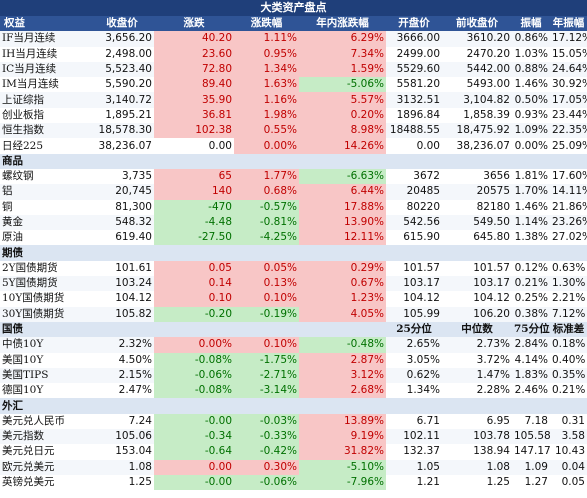 The width and height of the screenshot is (587, 498). I want to click on cell-value: 1.27, so click(531, 482).